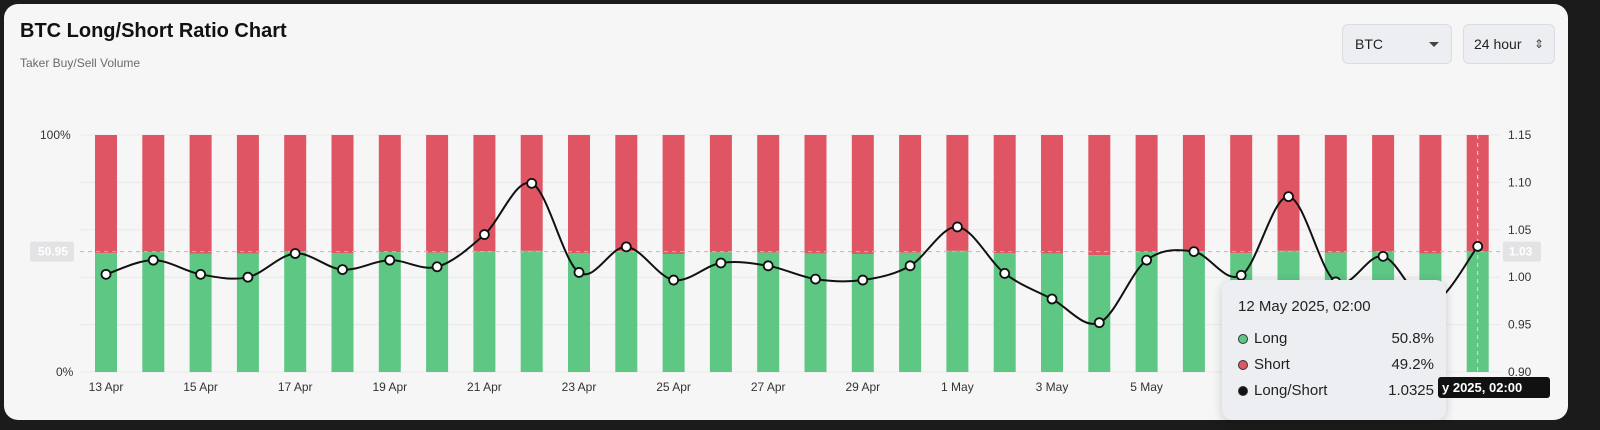 Image resolution: width=1600 pixels, height=430 pixels. What do you see at coordinates (1498, 44) in the screenshot?
I see `range-select-value: 24 hour` at bounding box center [1498, 44].